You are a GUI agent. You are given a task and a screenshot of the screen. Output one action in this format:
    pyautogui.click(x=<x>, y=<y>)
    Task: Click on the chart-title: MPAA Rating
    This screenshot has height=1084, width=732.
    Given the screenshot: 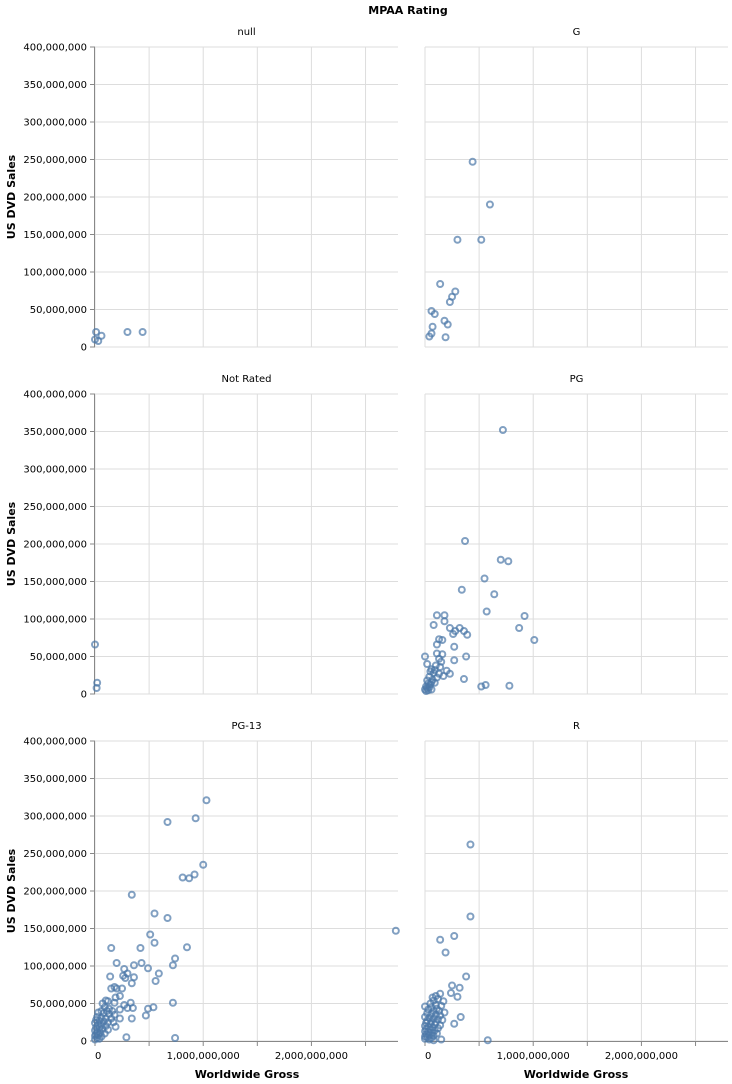 What is the action you would take?
    pyautogui.click(x=407, y=10)
    